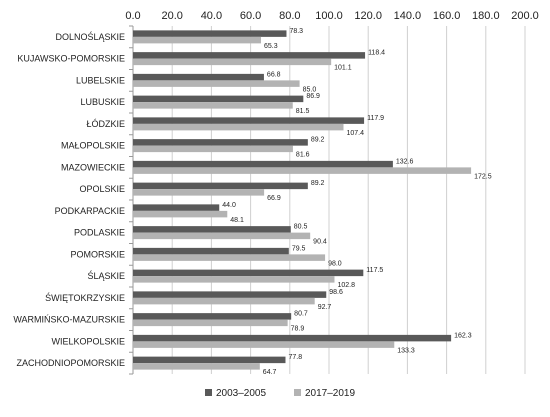 Image resolution: width=550 pixels, height=417 pixels. I want to click on category-label: ŚWIĘTOKRZYSKIE, so click(85, 297).